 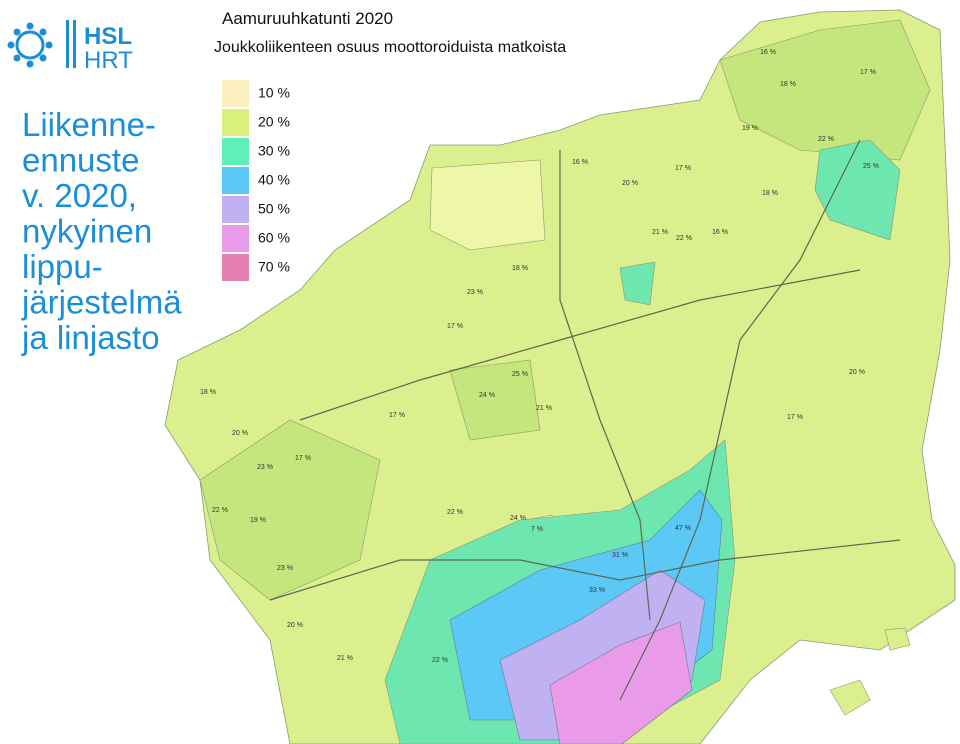 I want to click on heading-line: v. 2020,, so click(x=79, y=195).